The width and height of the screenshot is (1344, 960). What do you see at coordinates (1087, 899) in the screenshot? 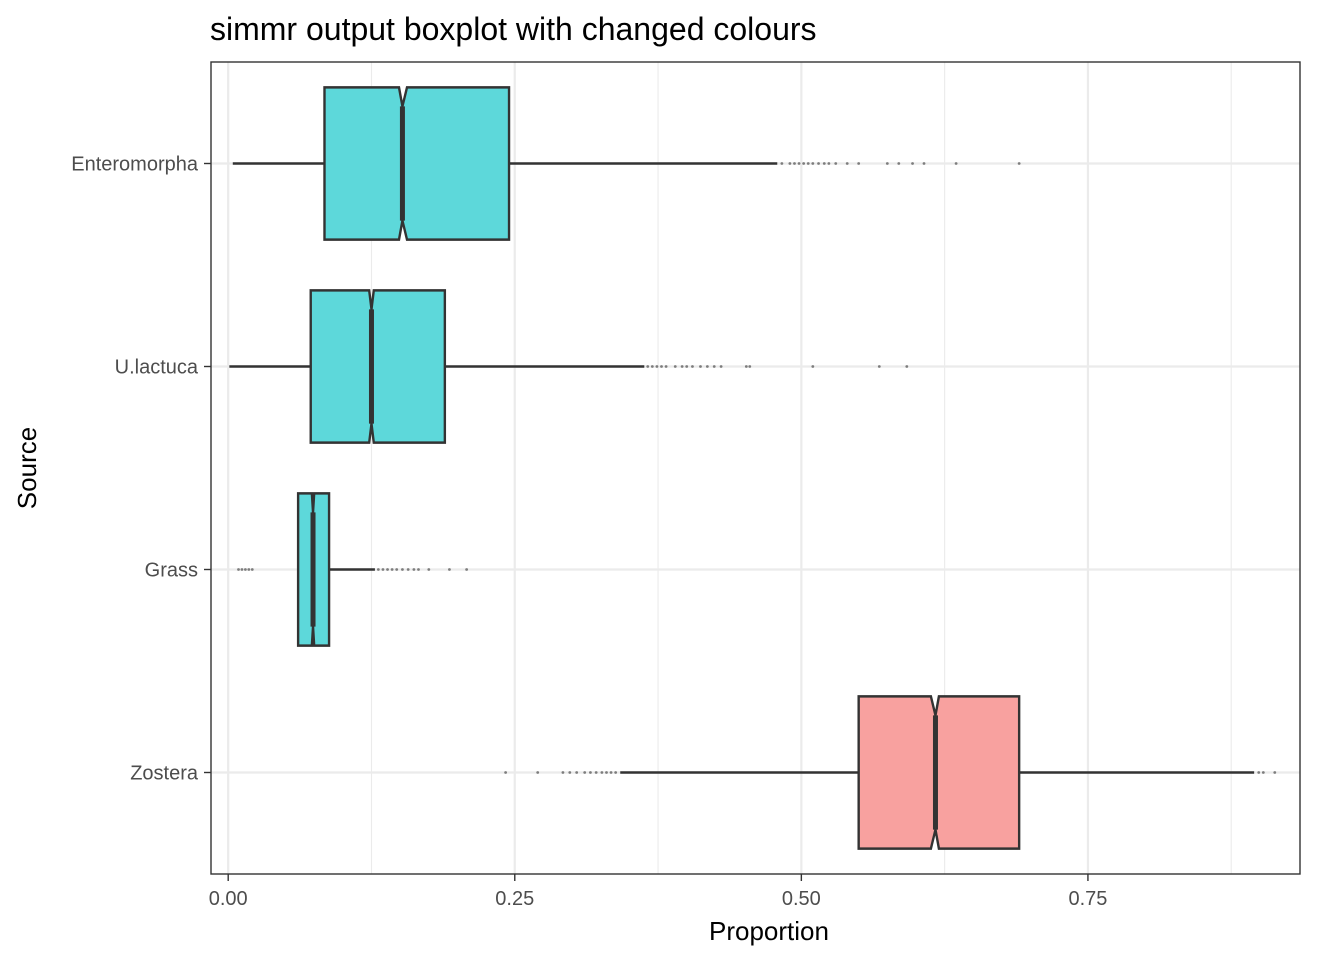
I see `x-tick-label: 0.75` at bounding box center [1087, 899].